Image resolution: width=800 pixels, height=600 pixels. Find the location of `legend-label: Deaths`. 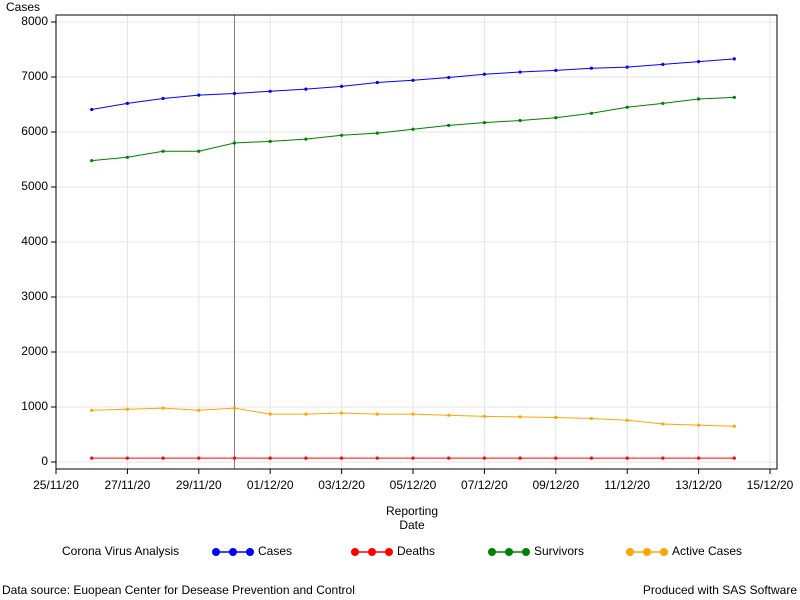

legend-label: Deaths is located at coordinates (416, 551).